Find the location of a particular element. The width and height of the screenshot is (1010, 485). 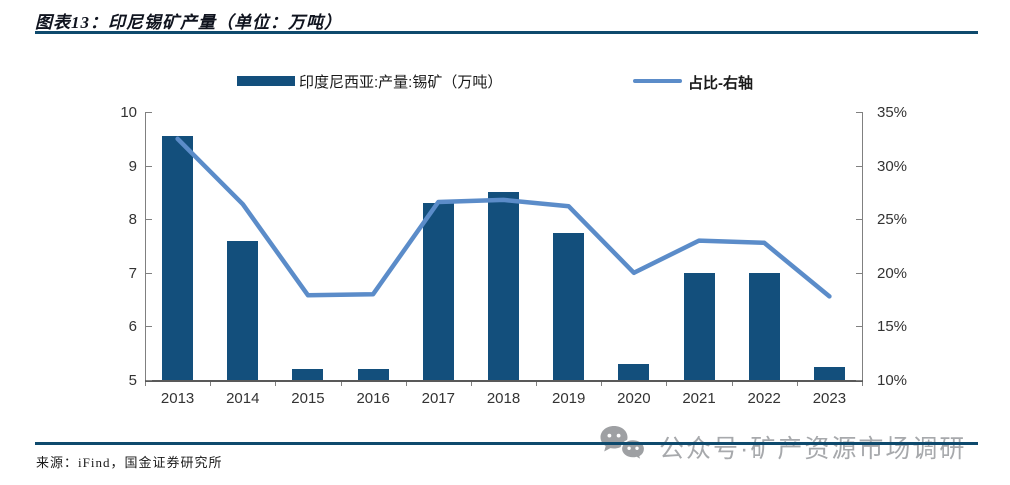

wechat-bubbles-icon is located at coordinates (623, 446).